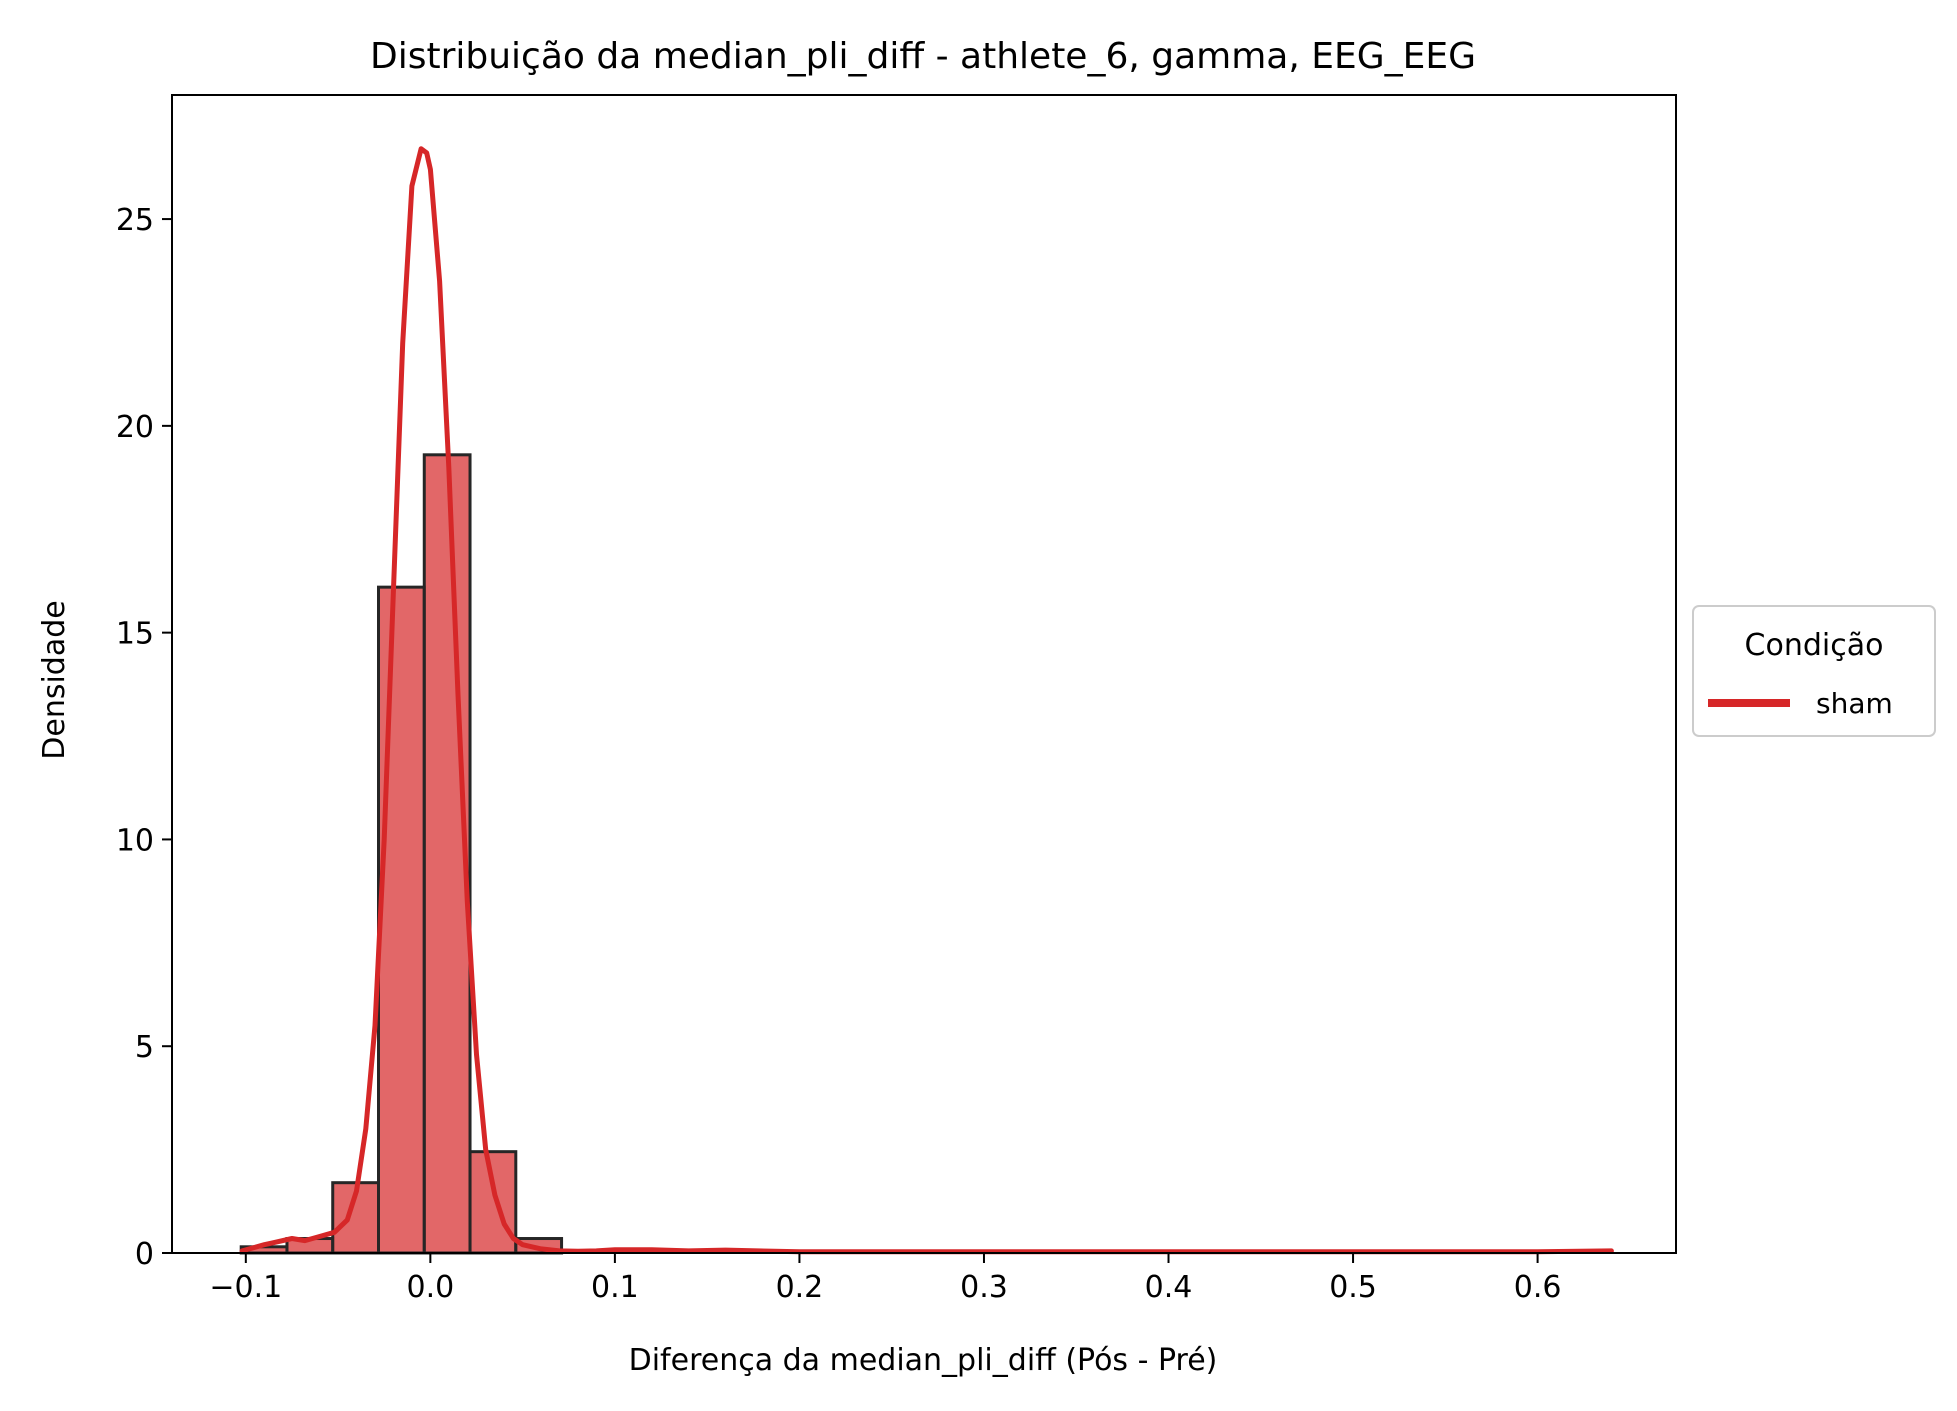 This screenshot has width=1957, height=1411. Describe the element at coordinates (615, 1287) in the screenshot. I see `x-tick-label: 0.1` at that location.